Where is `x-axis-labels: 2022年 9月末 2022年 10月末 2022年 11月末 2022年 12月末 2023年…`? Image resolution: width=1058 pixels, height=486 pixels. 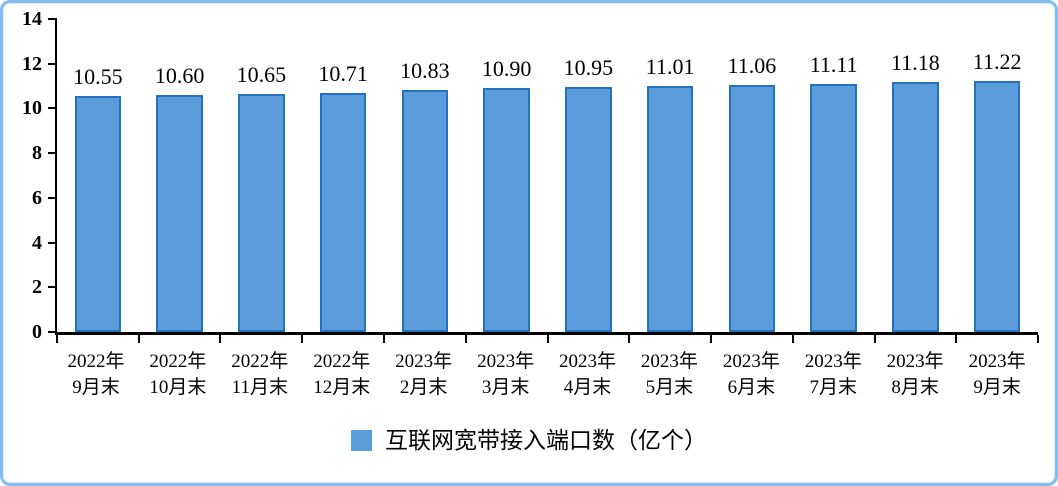 x-axis-labels: 2022年 9月末 2022年 10月末 2022年 11月末 2022年 12月末 2023年… is located at coordinates (546, 375).